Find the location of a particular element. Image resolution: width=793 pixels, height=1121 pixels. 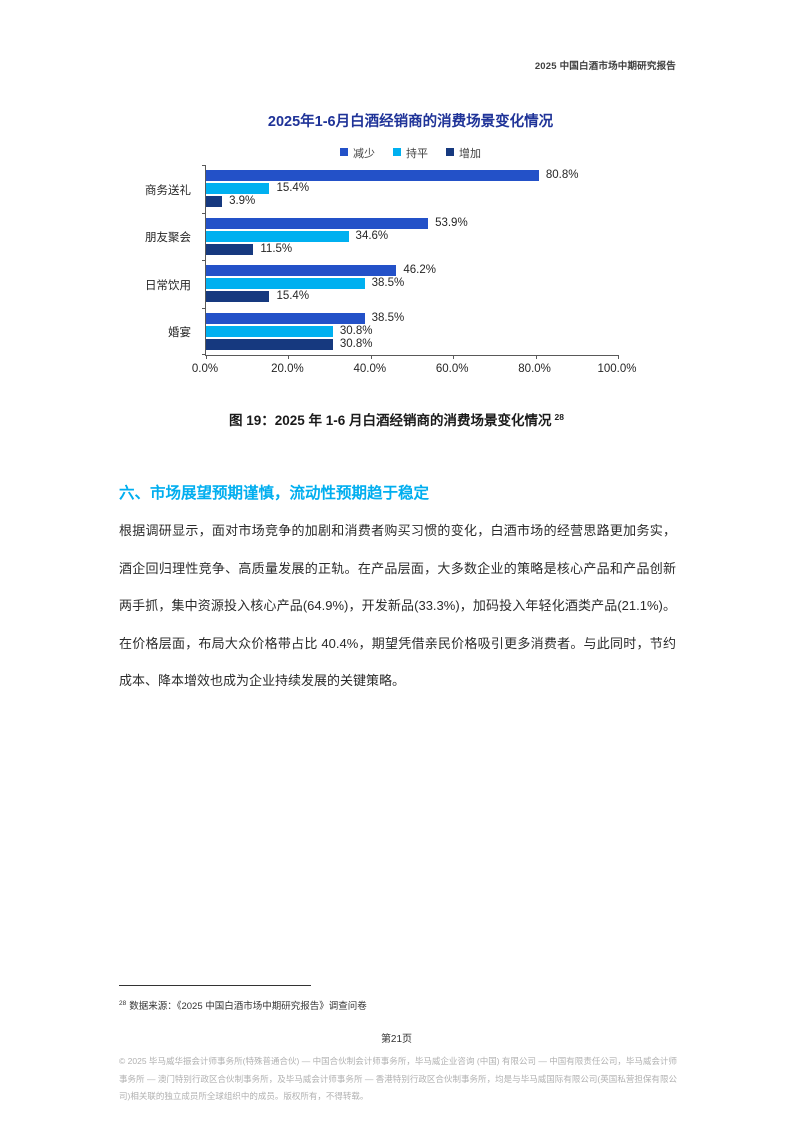

category-label: 商务送礼 is located at coordinates (168, 190).